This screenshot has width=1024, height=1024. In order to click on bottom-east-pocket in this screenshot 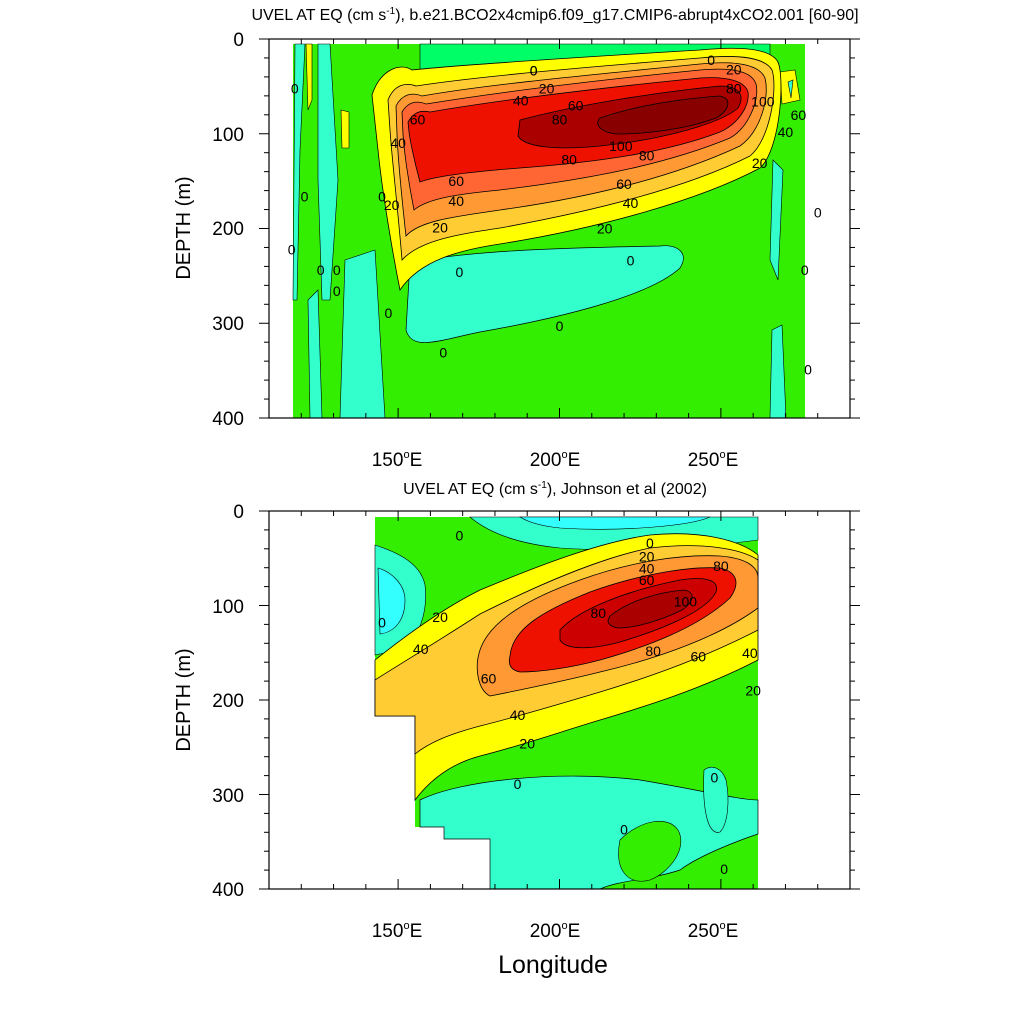, I will do `click(716, 800)`.